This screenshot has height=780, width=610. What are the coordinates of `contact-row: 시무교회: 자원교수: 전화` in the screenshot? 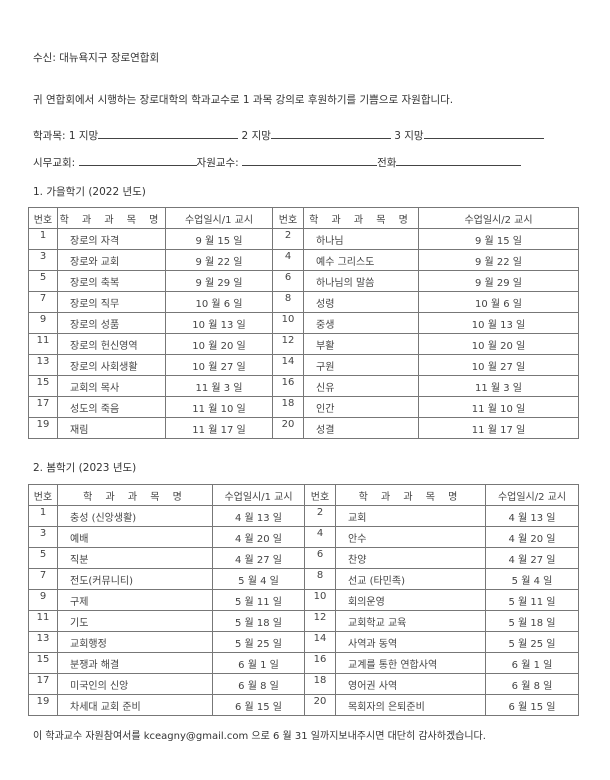 It's located at (277, 162).